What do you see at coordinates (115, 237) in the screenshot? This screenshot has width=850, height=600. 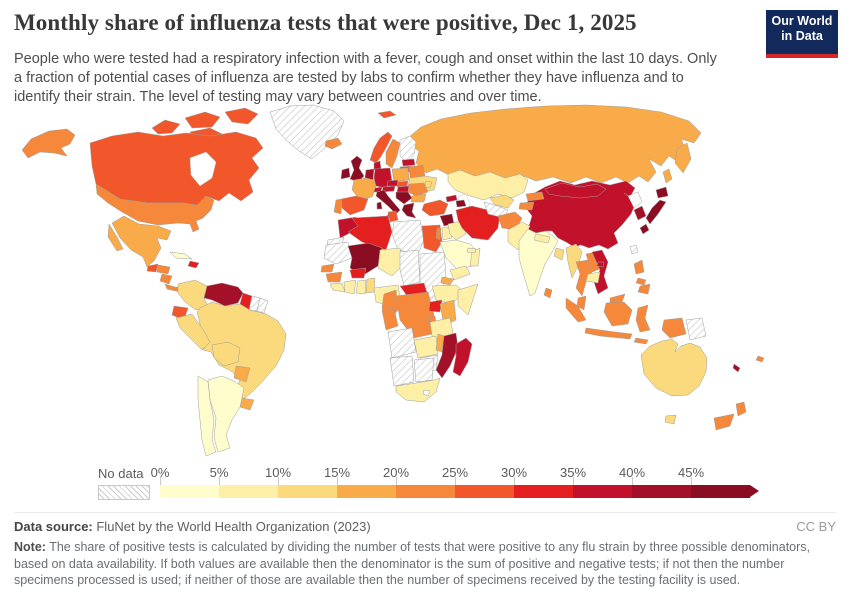 I see `region-mexico-baja` at bounding box center [115, 237].